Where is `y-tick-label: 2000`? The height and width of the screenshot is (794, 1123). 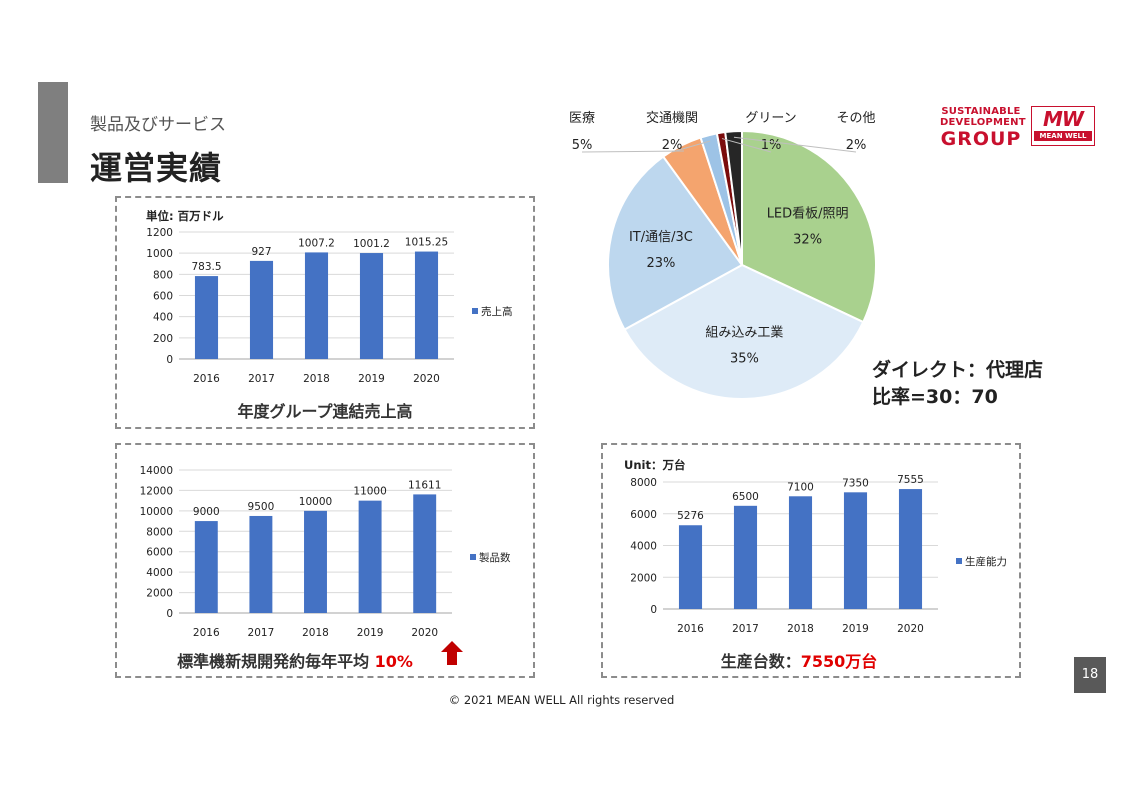
y-tick-label: 2000 is located at coordinates (643, 578).